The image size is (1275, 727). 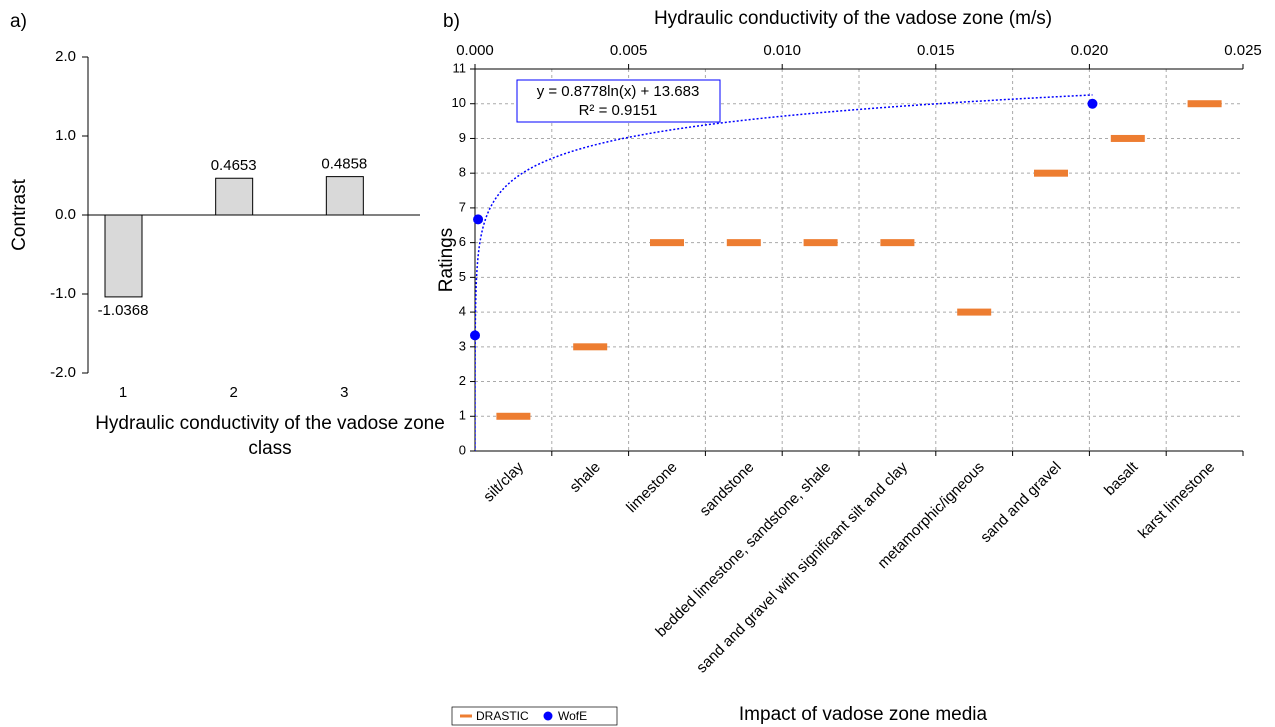 What do you see at coordinates (475, 50) in the screenshot?
I see `x2-tick-label: 0.000` at bounding box center [475, 50].